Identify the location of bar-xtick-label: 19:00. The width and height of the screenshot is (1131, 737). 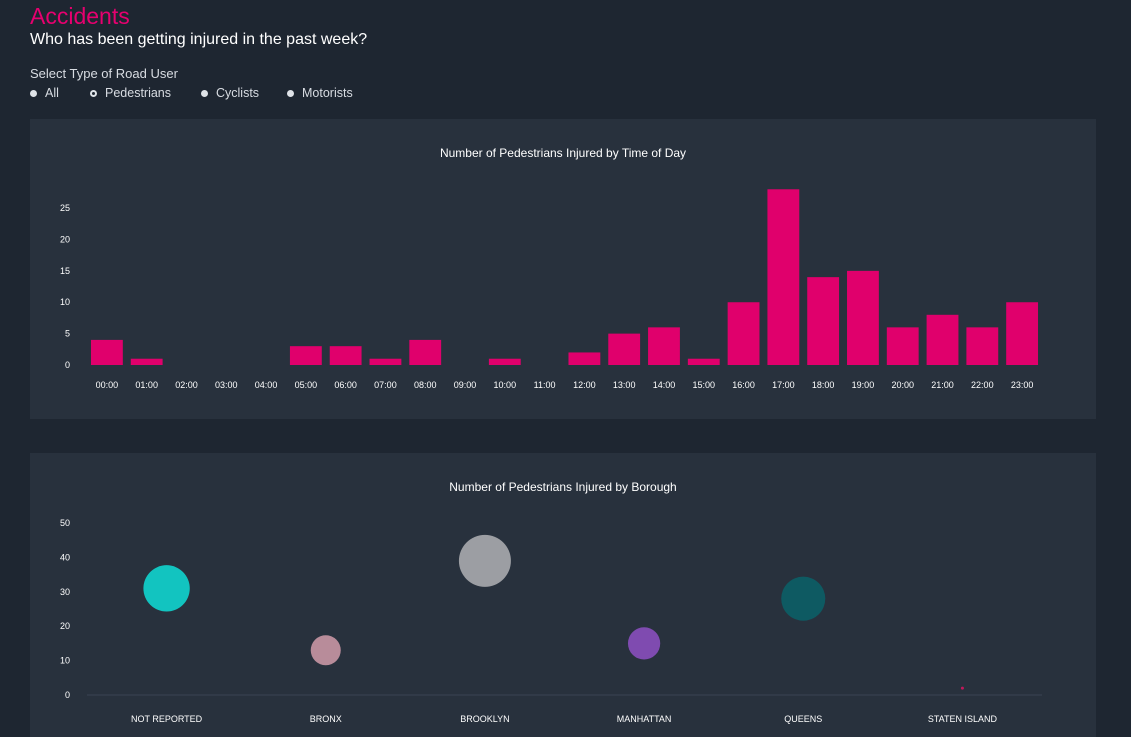
(863, 385).